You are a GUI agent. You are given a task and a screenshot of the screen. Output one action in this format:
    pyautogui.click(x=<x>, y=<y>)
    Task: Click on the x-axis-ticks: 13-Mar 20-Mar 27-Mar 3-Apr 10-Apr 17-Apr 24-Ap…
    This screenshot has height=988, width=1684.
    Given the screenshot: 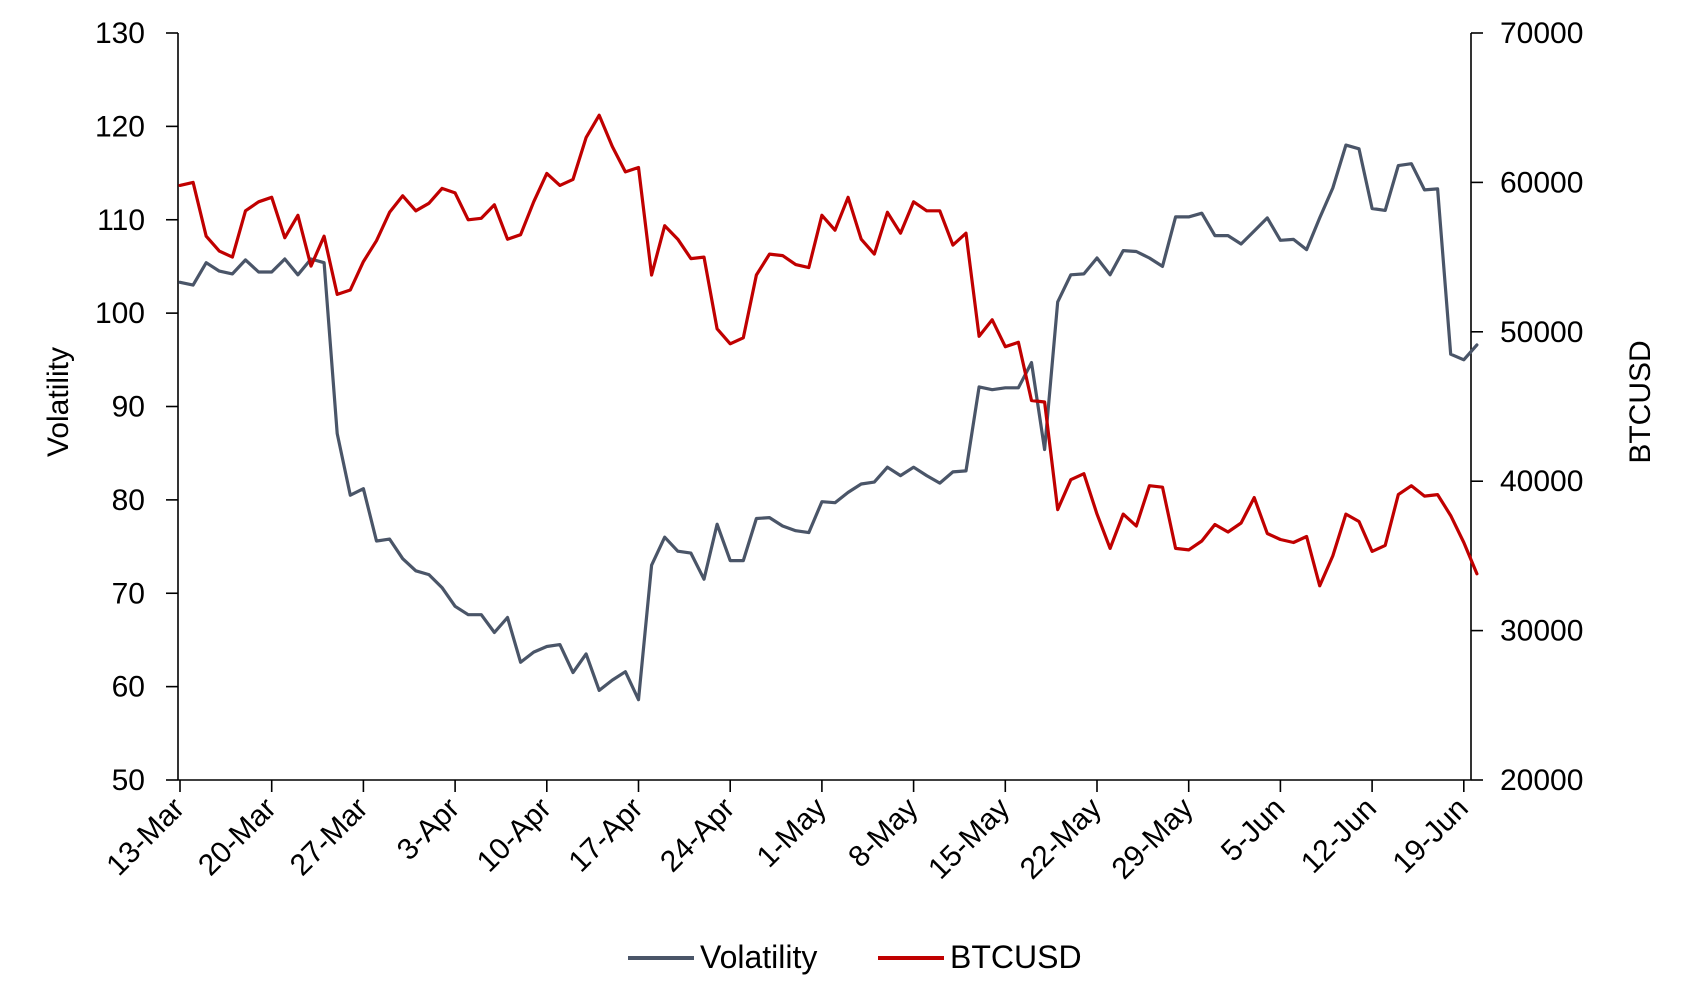 What is the action you would take?
    pyautogui.click(x=787, y=833)
    